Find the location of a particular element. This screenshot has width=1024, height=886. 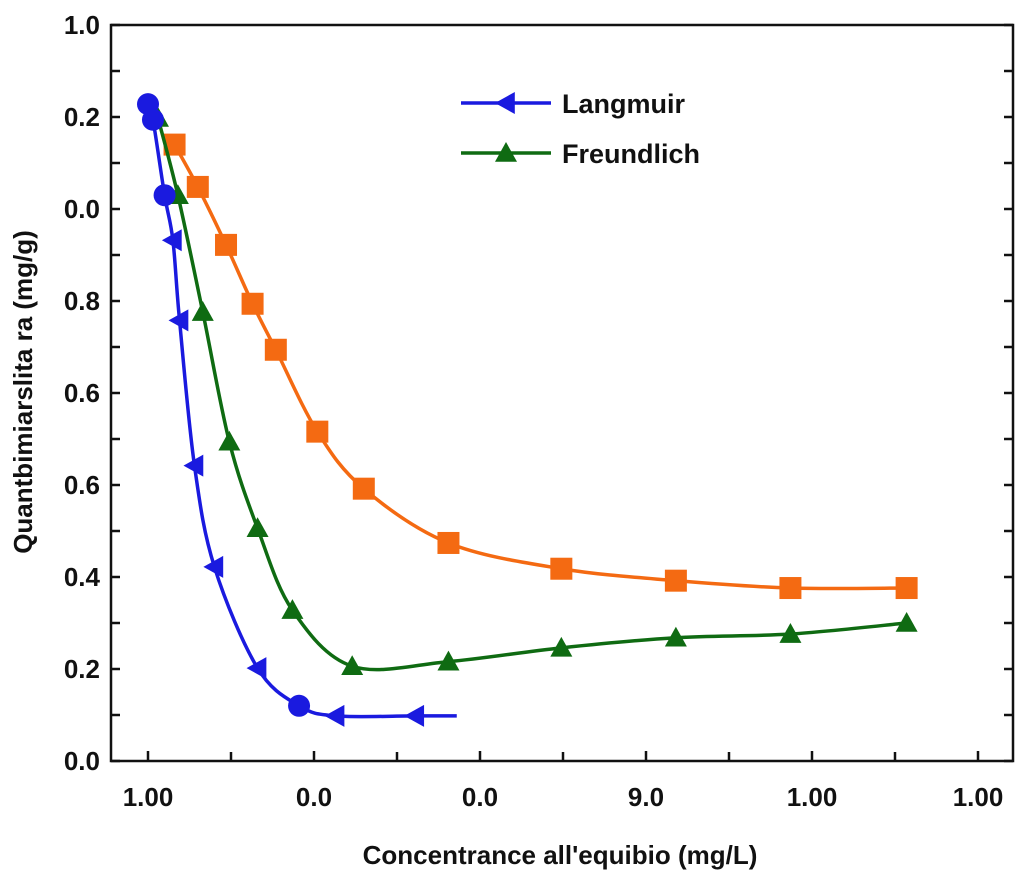

y-tick-label: 0.8 is located at coordinates (82, 301).